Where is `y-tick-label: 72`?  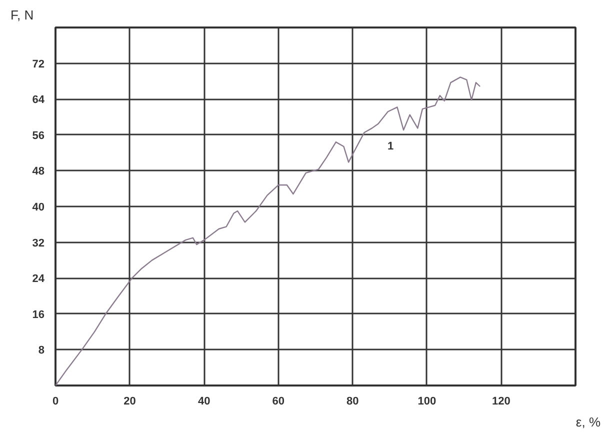
y-tick-label: 72 is located at coordinates (38, 64).